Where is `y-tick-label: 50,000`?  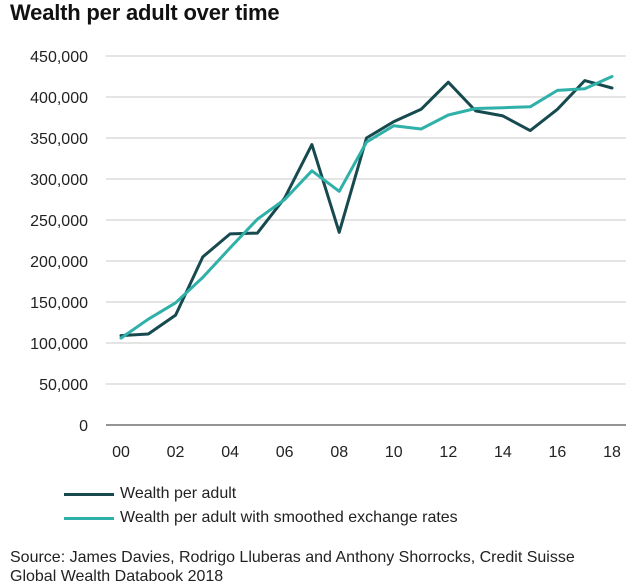
y-tick-label: 50,000 is located at coordinates (63, 385).